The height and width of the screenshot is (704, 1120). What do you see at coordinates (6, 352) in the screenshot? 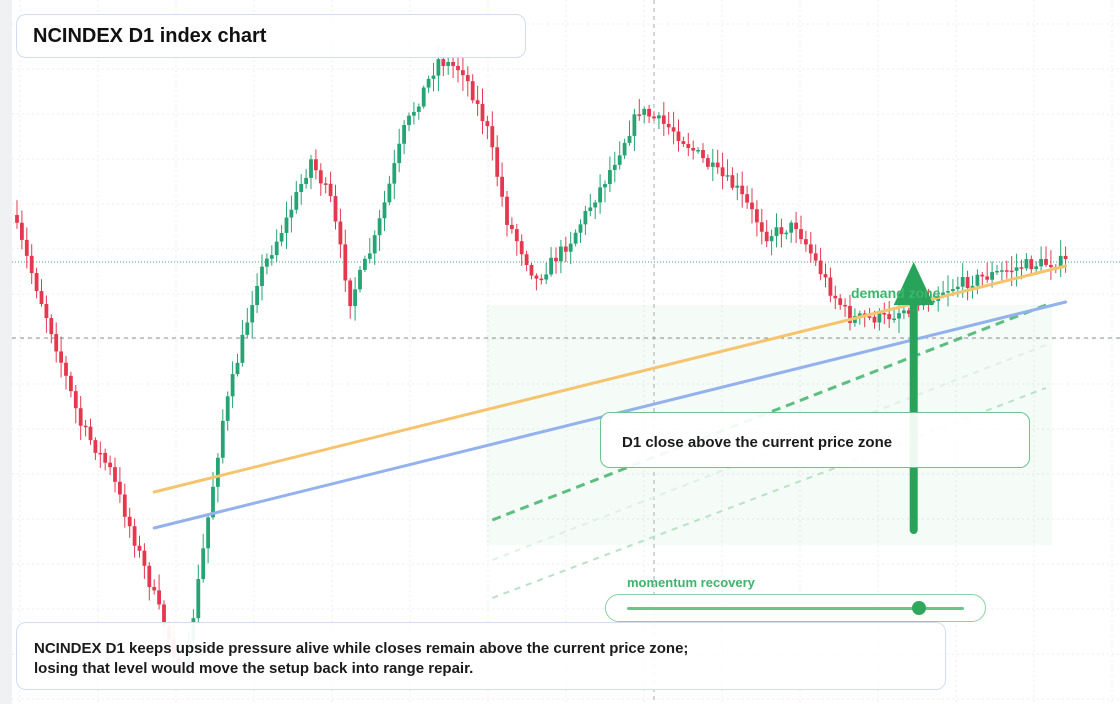
I see `left-gutter` at bounding box center [6, 352].